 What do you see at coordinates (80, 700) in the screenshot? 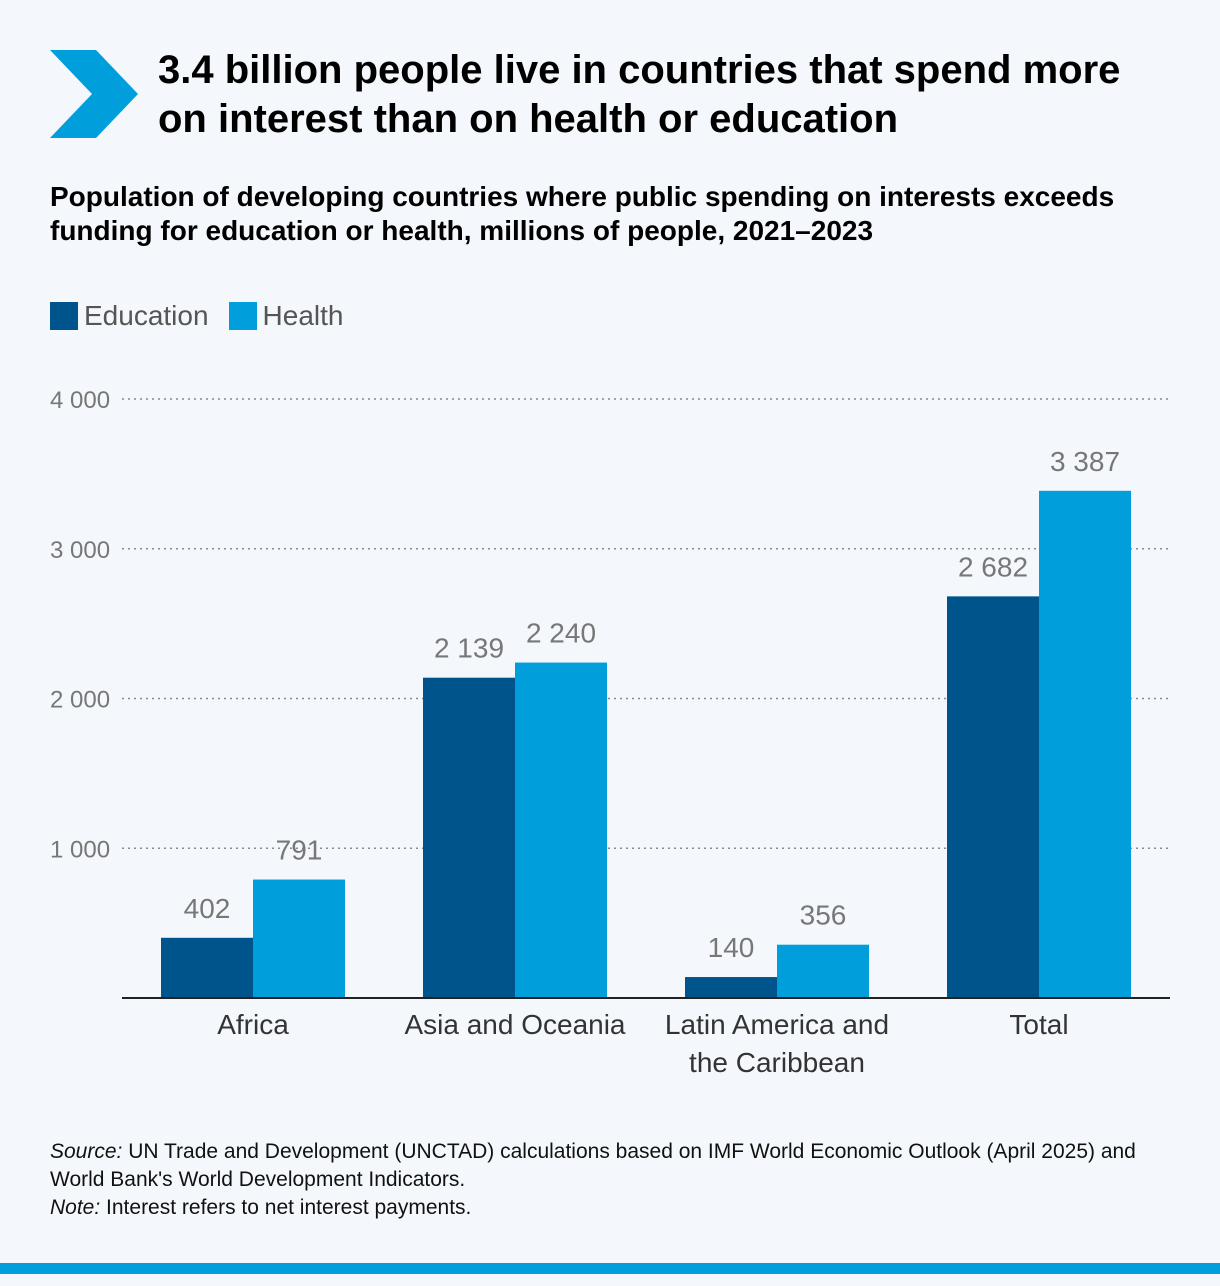
I see `y-tick-label: 2 000` at bounding box center [80, 700].